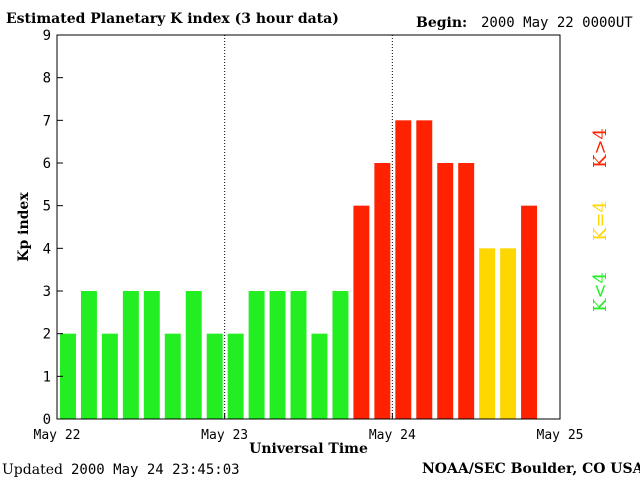 This screenshot has width=640, height=480. What do you see at coordinates (600, 148) in the screenshot?
I see `legend-k-high: K>4` at bounding box center [600, 148].